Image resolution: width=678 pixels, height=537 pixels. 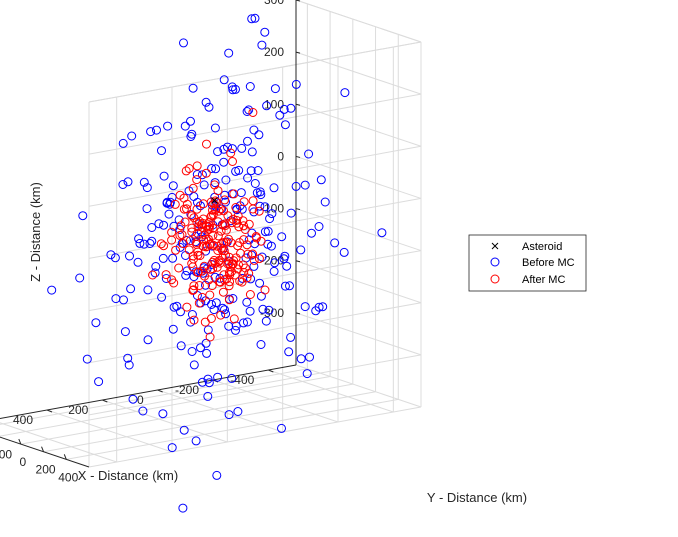 I want to click on legend: Asteroid Before MC After MC, so click(x=527, y=263).